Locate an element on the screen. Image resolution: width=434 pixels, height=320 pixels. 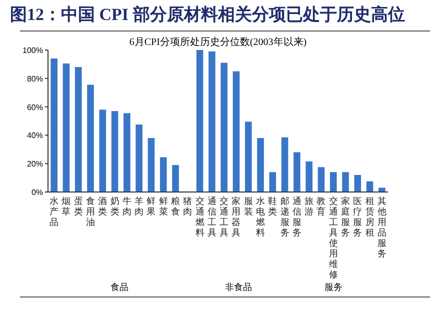
x-tick-label: 猪肉 is located at coordinates (187, 206).